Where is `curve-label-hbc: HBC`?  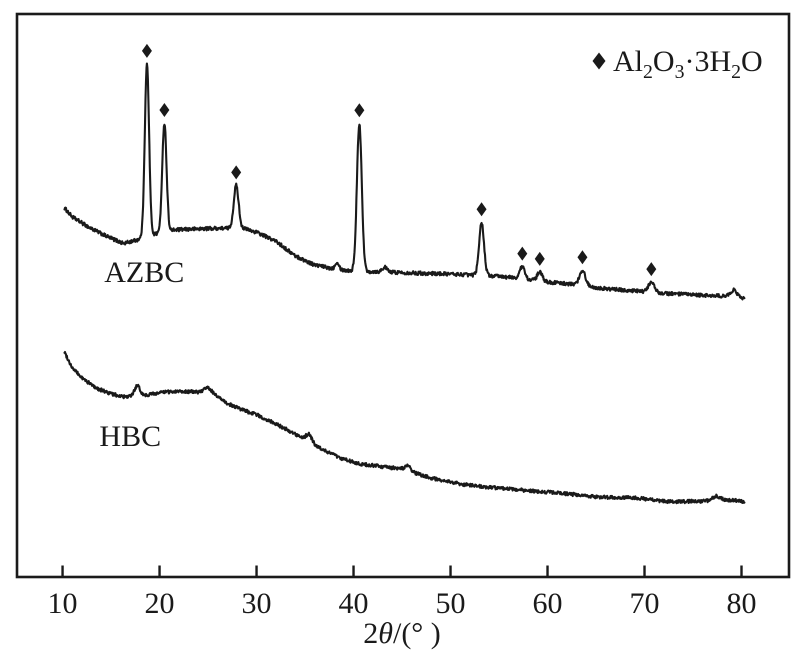 curve-label-hbc: HBC is located at coordinates (130, 436).